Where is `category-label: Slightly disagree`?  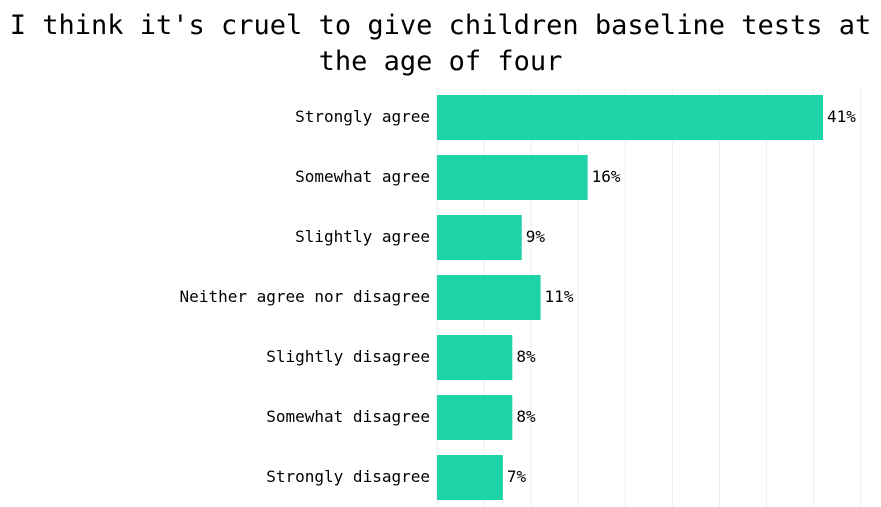
category-label: Slightly disagree is located at coordinates (348, 356).